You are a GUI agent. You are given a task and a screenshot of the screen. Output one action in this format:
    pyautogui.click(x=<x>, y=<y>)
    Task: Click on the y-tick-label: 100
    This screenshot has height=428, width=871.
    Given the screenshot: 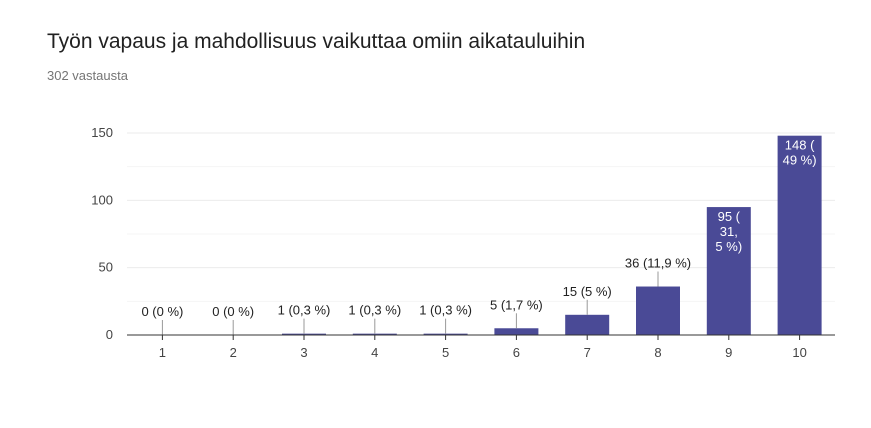 What is the action you would take?
    pyautogui.click(x=102, y=199)
    